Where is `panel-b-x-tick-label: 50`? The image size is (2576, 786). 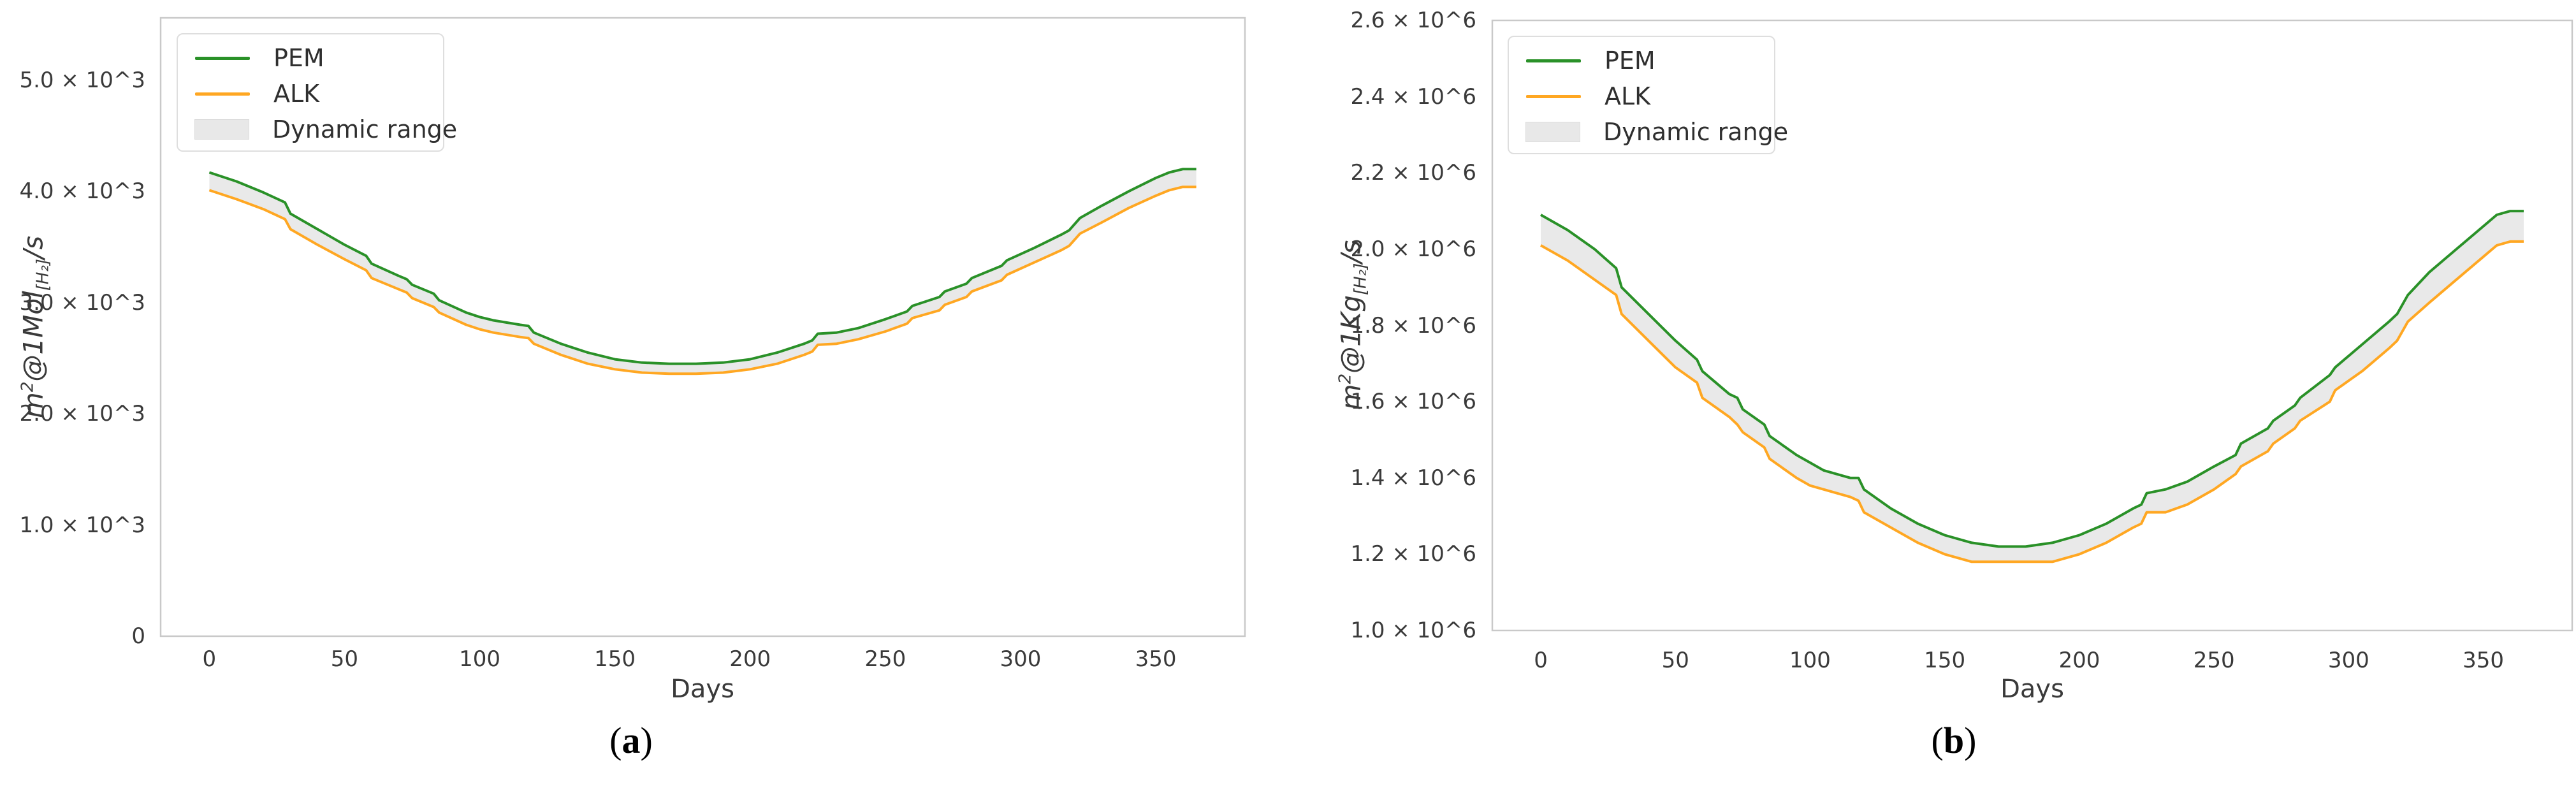
panel-b-x-tick-label: 50 is located at coordinates (1675, 660).